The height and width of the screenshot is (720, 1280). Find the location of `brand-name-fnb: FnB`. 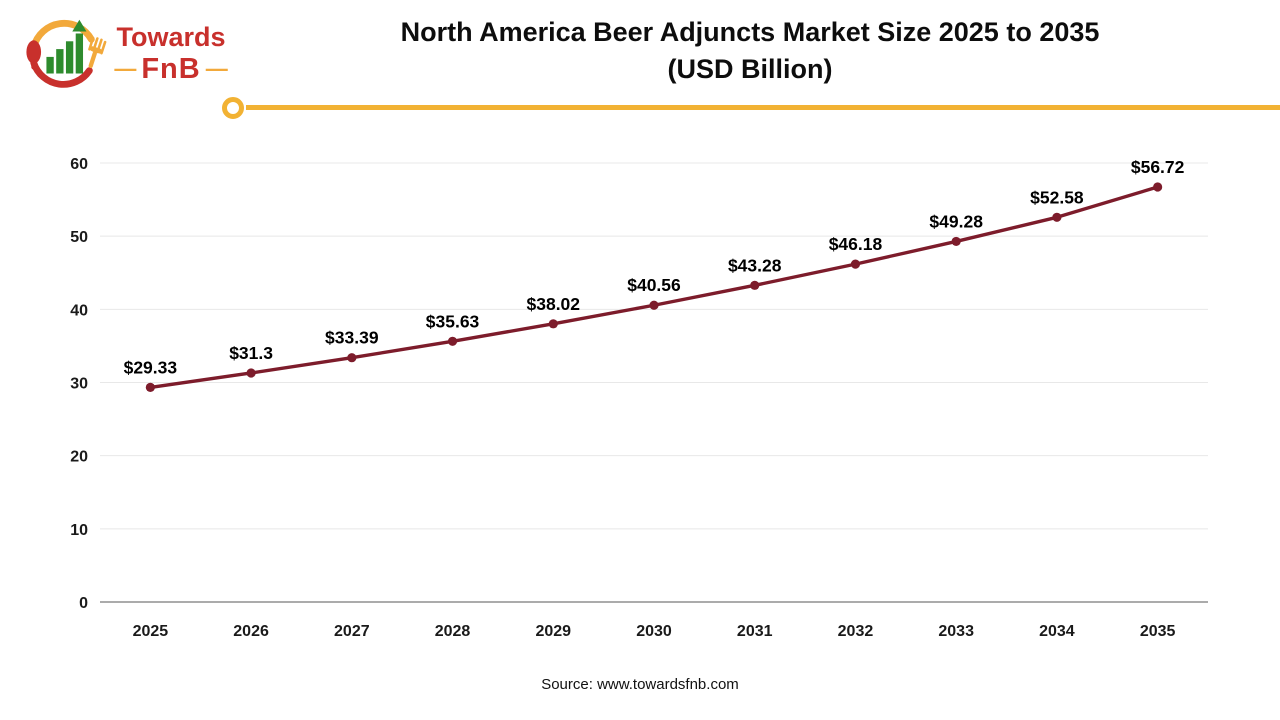

brand-name-fnb: FnB is located at coordinates (171, 69).